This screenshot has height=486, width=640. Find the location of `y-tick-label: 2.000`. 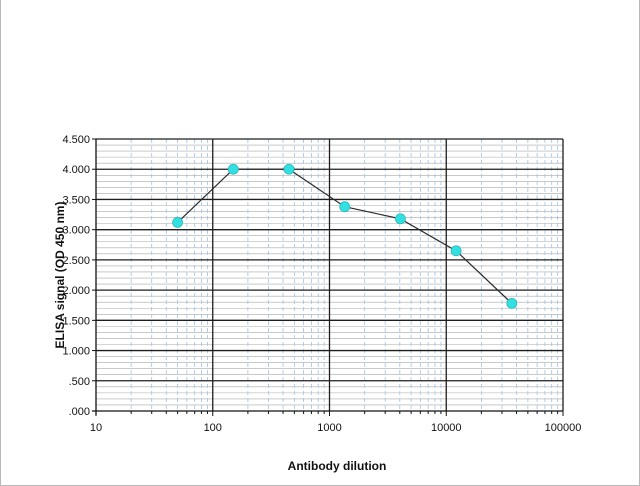

y-tick-label: 2.000 is located at coordinates (76, 291).